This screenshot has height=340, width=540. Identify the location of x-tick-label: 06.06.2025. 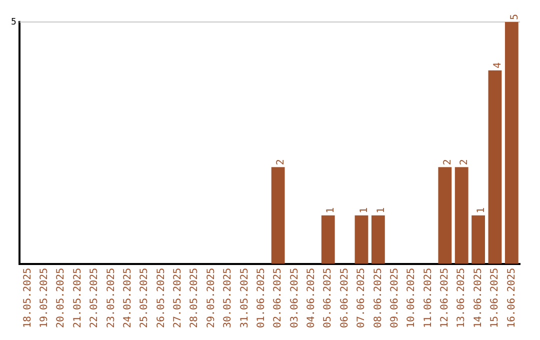
(344, 298).